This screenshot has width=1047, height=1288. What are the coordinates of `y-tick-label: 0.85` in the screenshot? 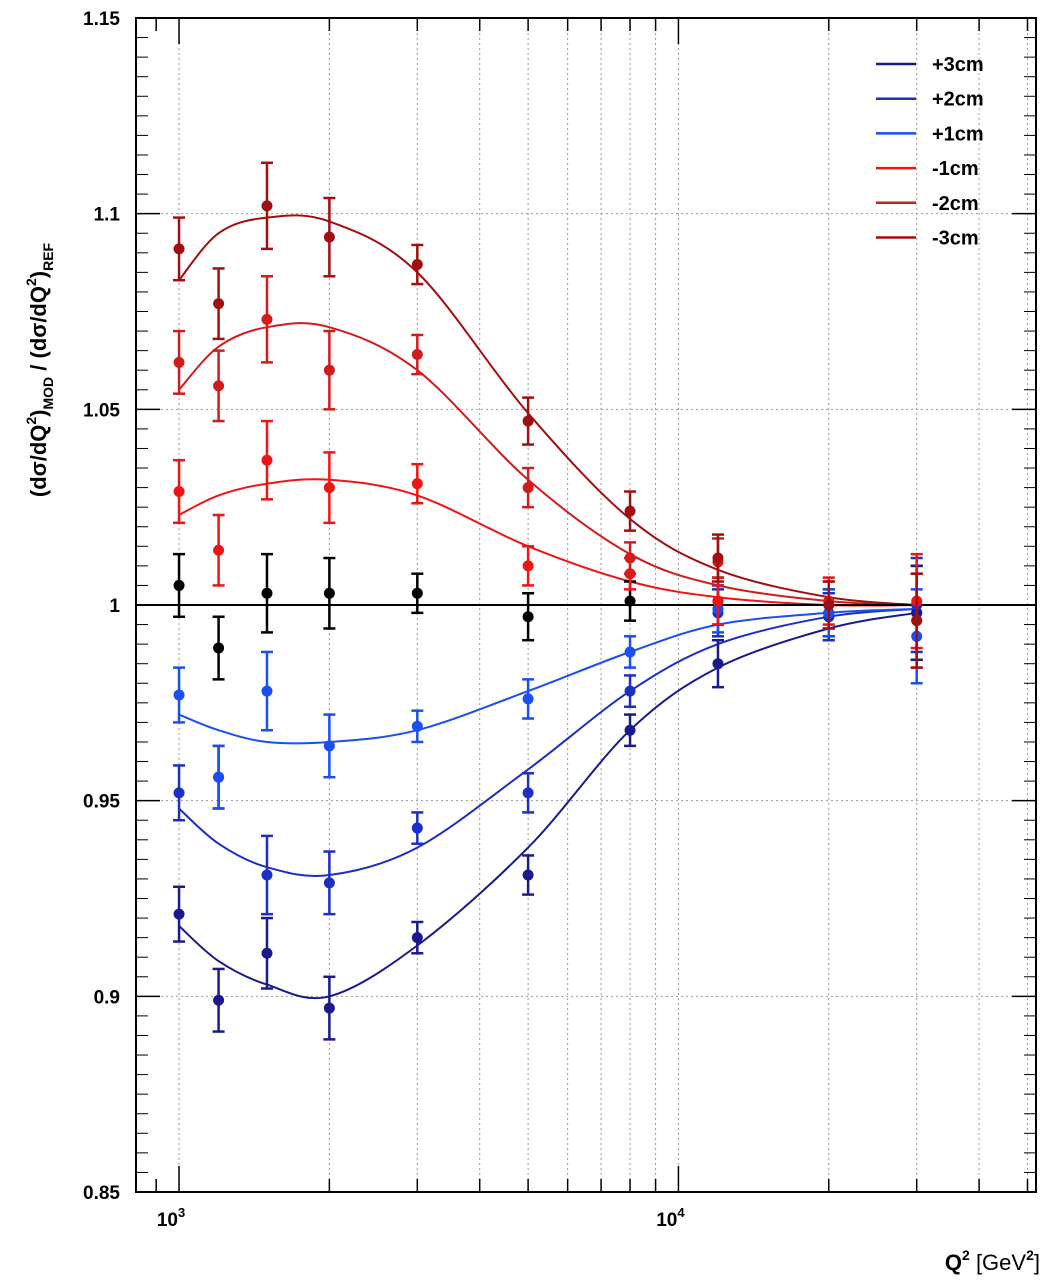 It's located at (101, 1193).